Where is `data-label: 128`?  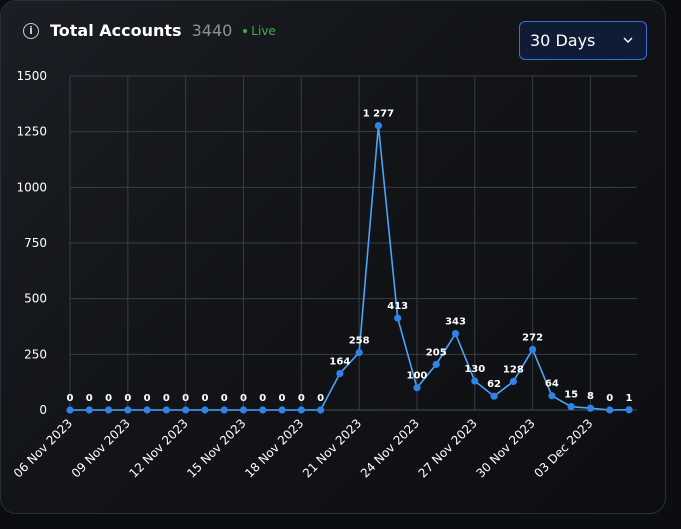
data-label: 128 is located at coordinates (513, 369).